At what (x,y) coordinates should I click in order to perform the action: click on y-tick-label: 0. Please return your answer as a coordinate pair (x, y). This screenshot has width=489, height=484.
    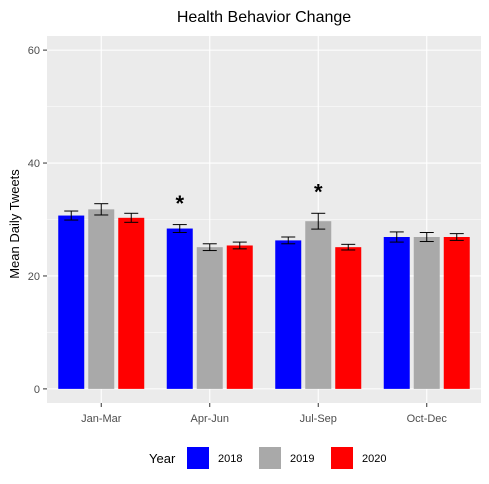
    Looking at the image, I should click on (37, 390).